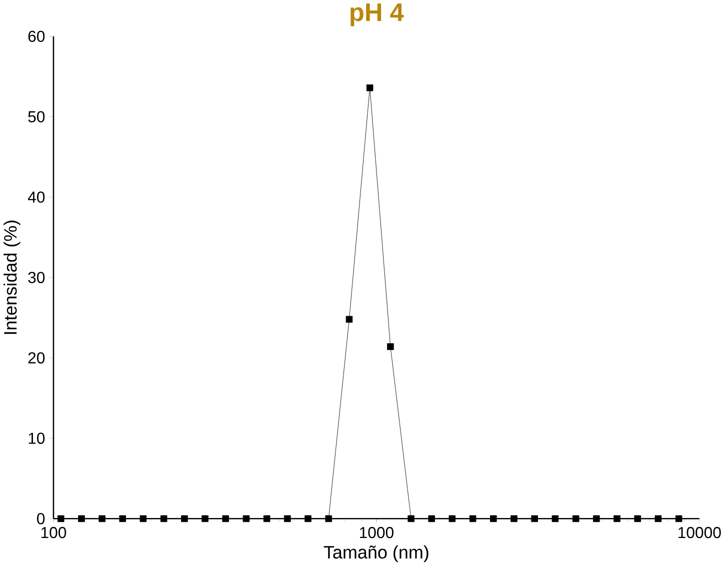 The width and height of the screenshot is (725, 566). Describe the element at coordinates (53, 532) in the screenshot. I see `x-tick-label: 100` at that location.